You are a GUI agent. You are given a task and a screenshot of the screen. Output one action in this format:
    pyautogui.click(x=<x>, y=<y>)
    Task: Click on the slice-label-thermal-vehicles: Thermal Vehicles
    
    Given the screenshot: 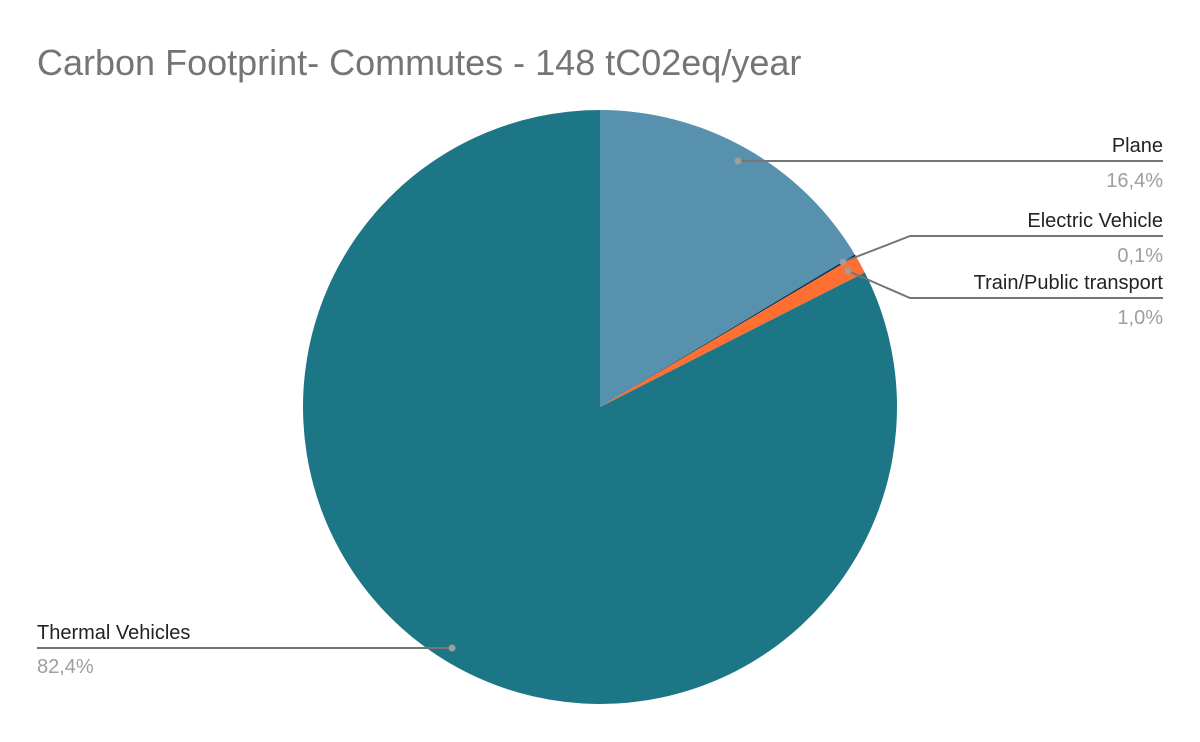 What is the action you would take?
    pyautogui.click(x=113, y=633)
    